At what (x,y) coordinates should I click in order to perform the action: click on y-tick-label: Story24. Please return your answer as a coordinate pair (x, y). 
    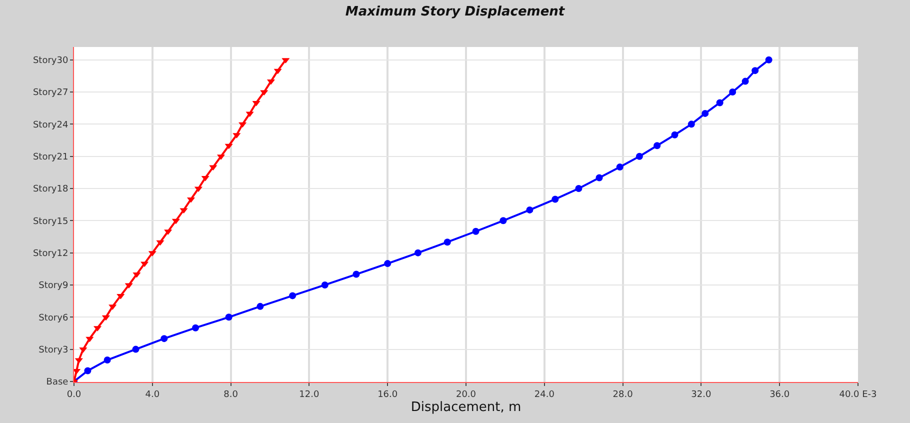
    Looking at the image, I should click on (50, 125).